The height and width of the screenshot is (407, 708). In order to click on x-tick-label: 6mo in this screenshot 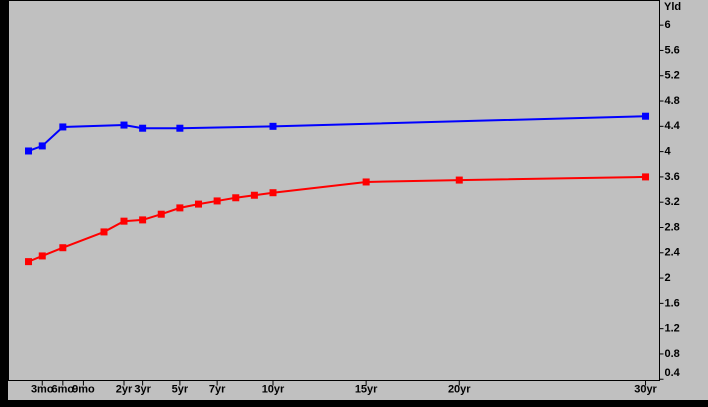, I will do `click(63, 389)`.